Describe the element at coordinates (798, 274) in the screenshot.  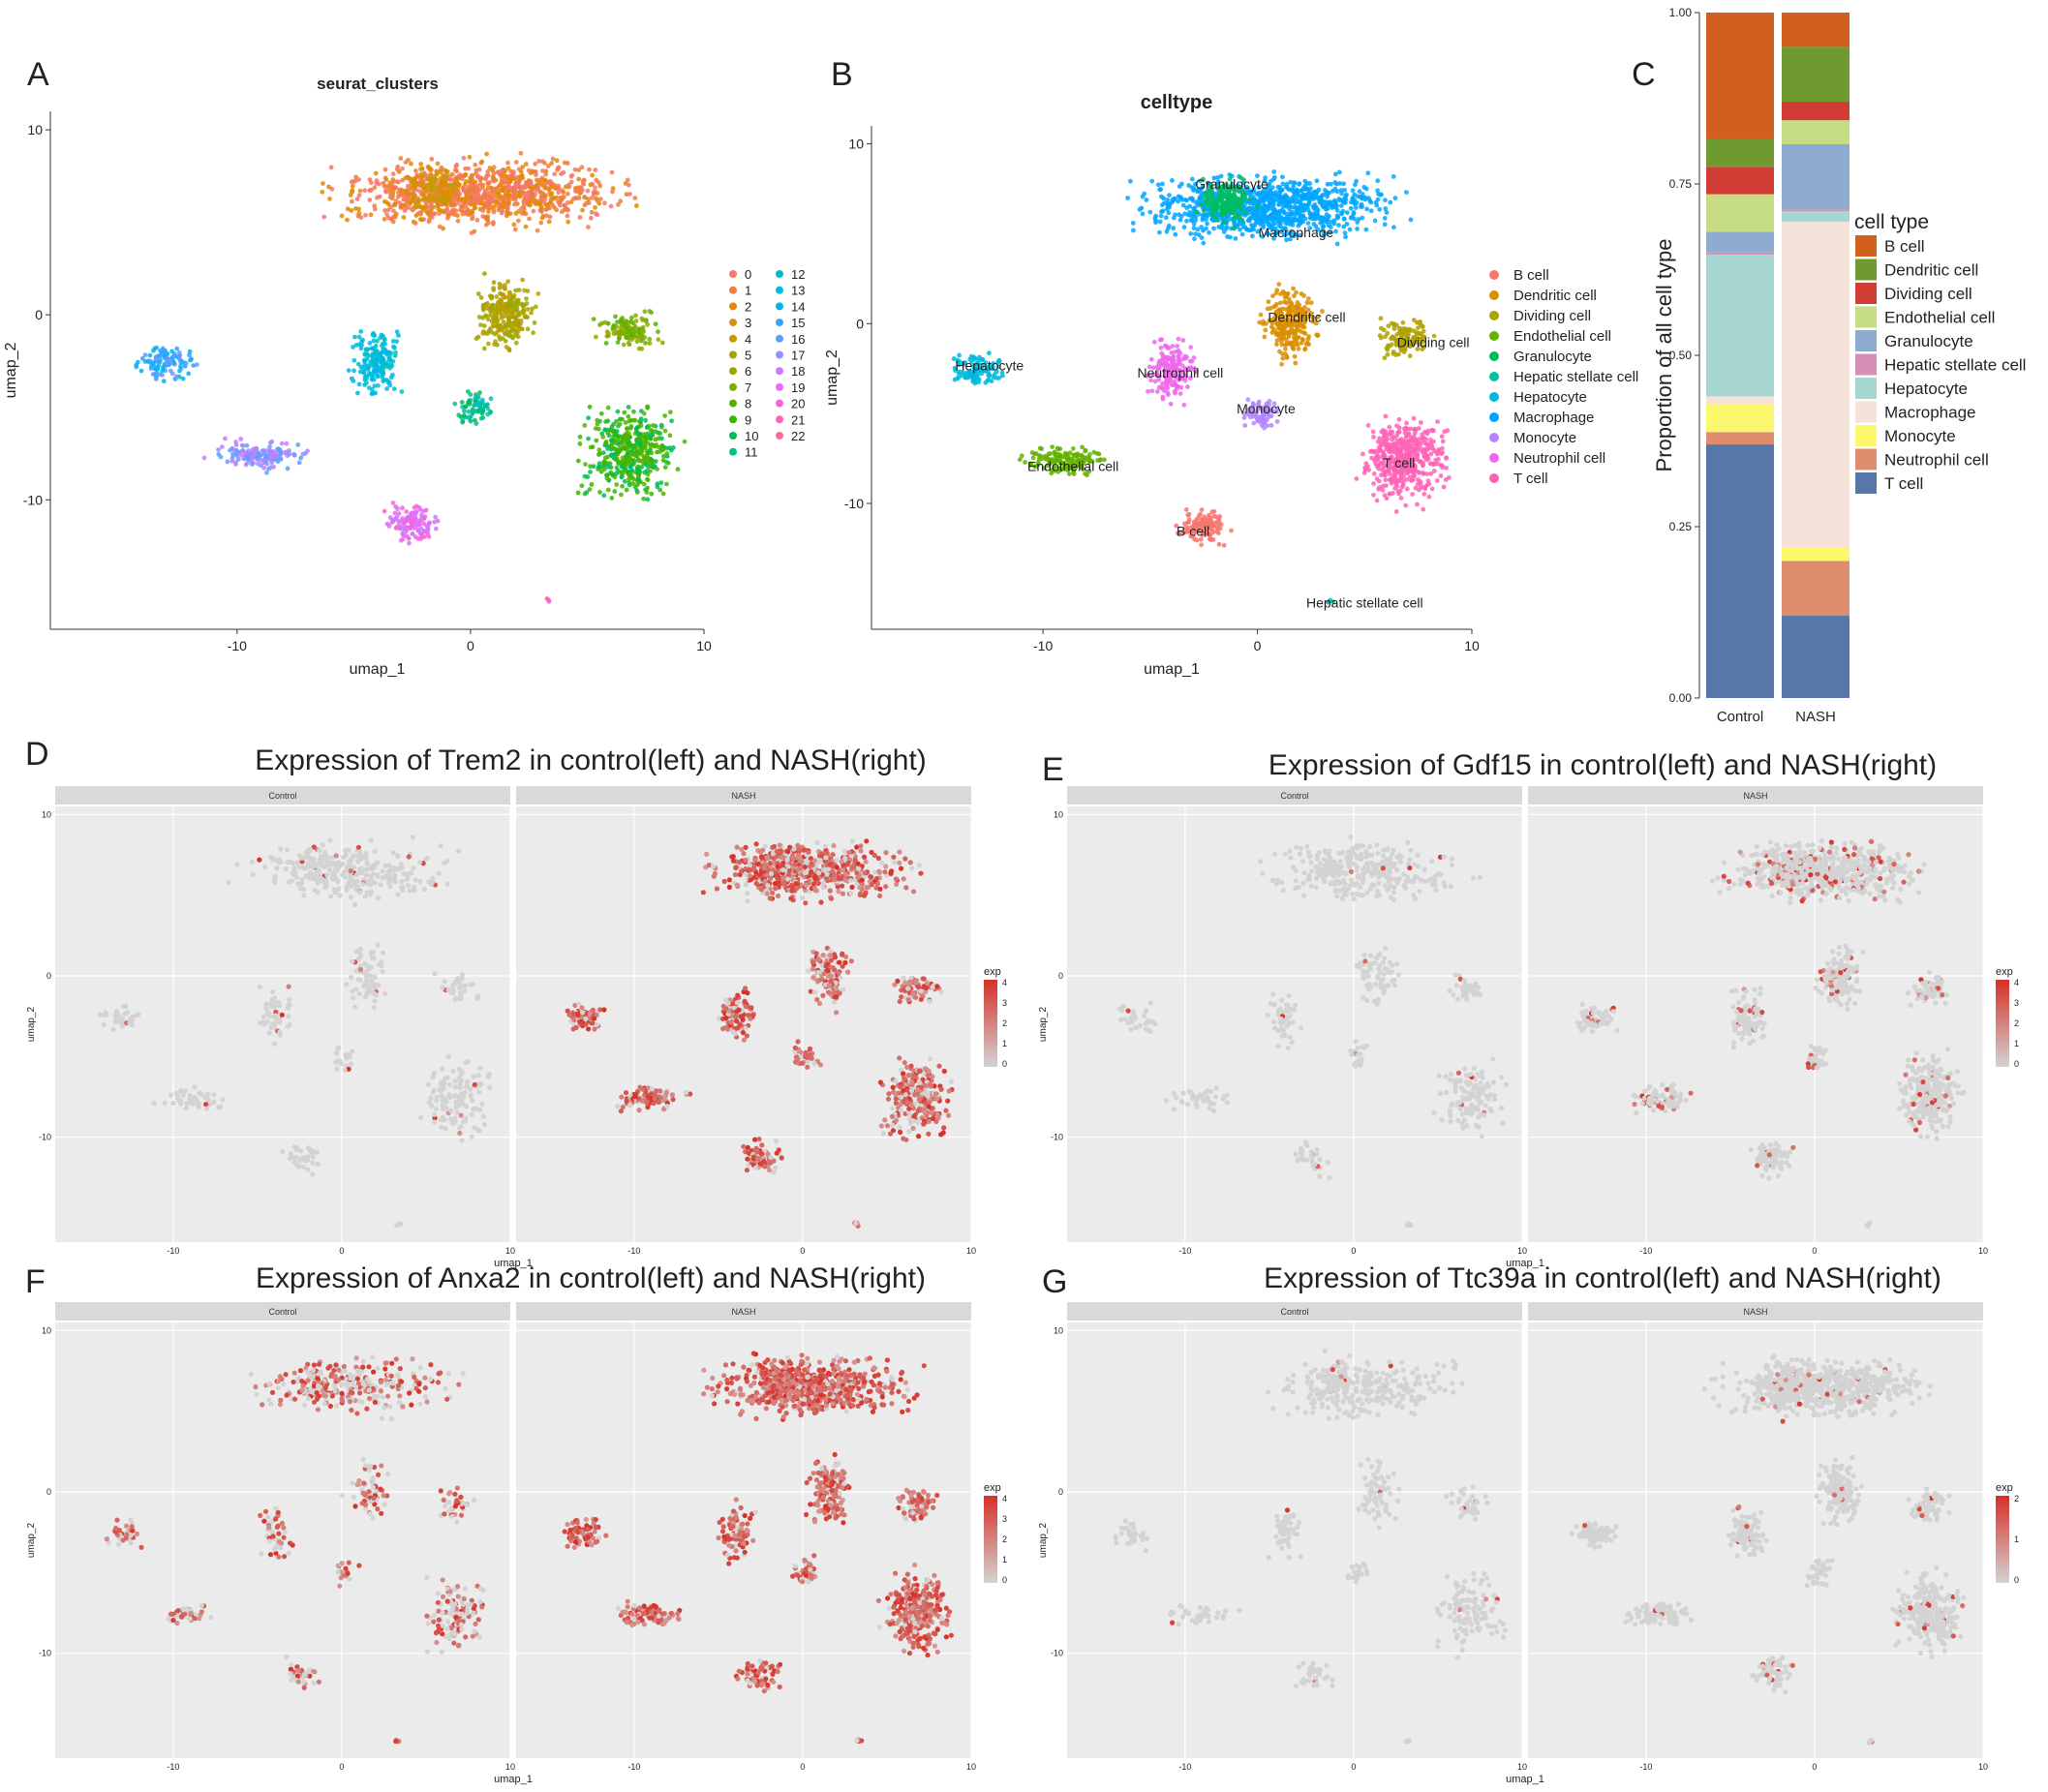
I see `legend-label-cluster-12: 12` at that location.